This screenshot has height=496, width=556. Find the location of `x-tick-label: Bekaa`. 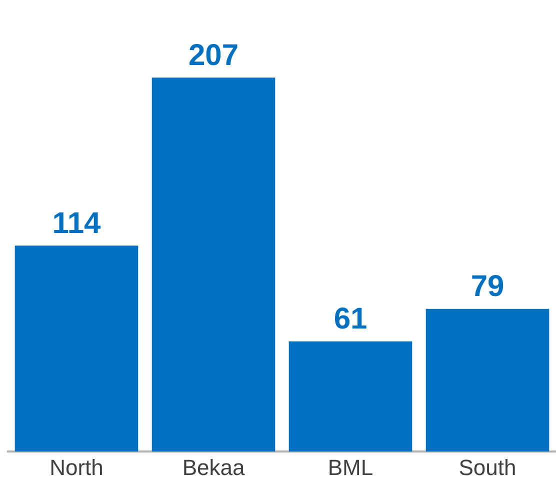

x-tick-label: Bekaa is located at coordinates (214, 467).